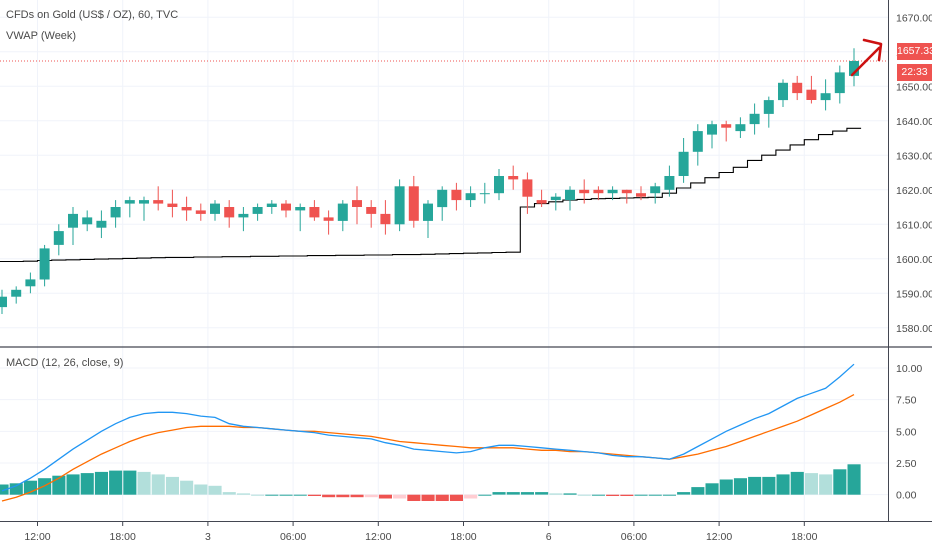 This screenshot has width=932, height=550. What do you see at coordinates (906, 464) in the screenshot?
I see `macd-axis-label: 2.50` at bounding box center [906, 464].